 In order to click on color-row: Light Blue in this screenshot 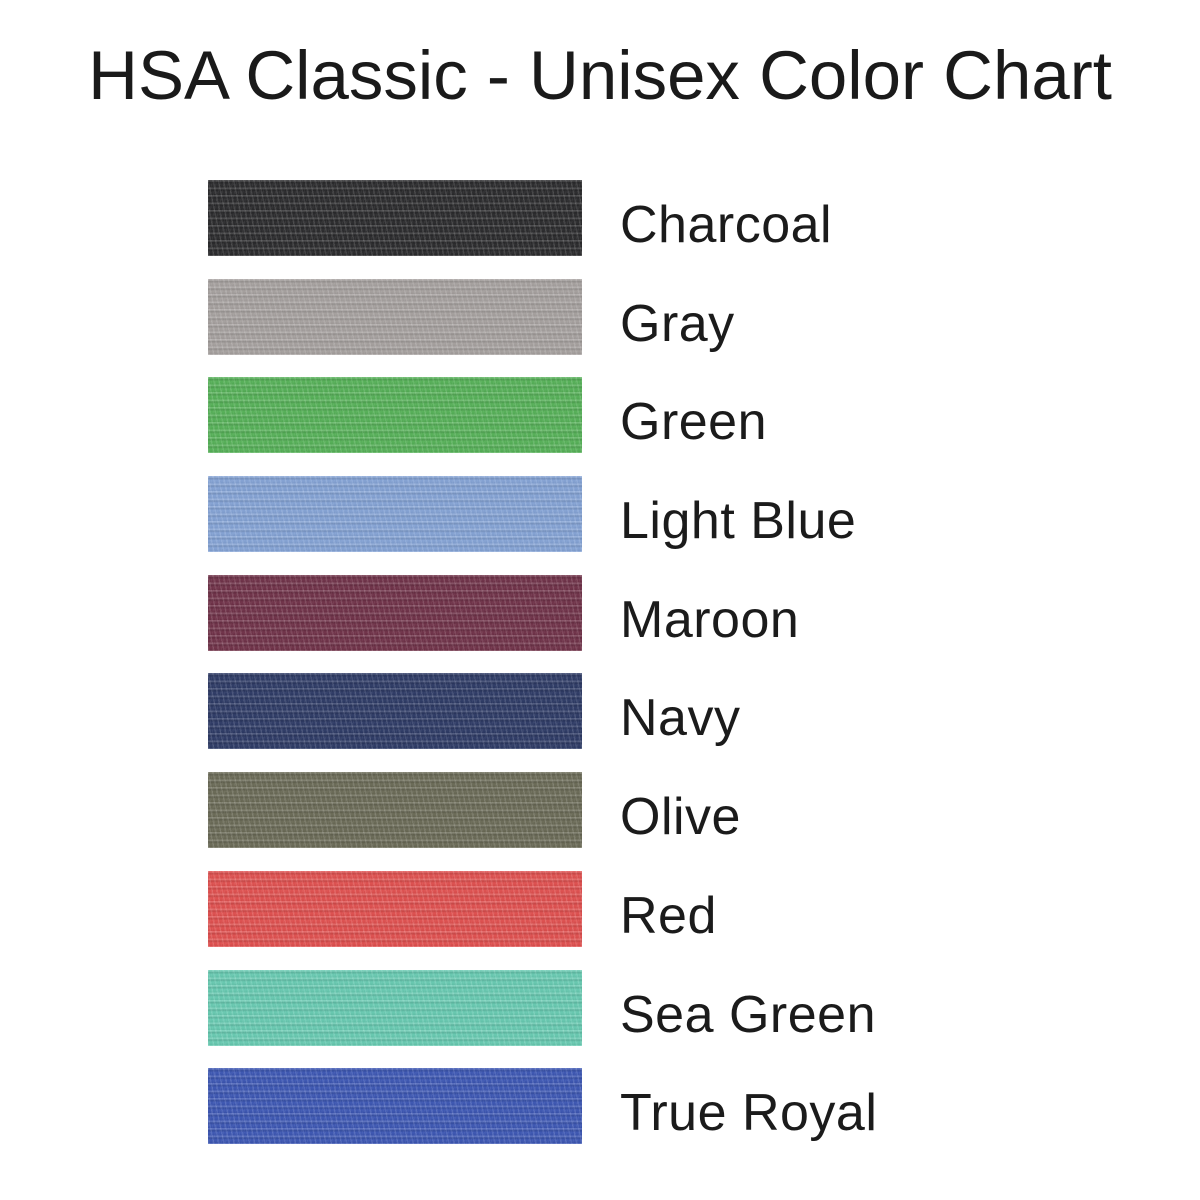, I will do `click(542, 514)`.